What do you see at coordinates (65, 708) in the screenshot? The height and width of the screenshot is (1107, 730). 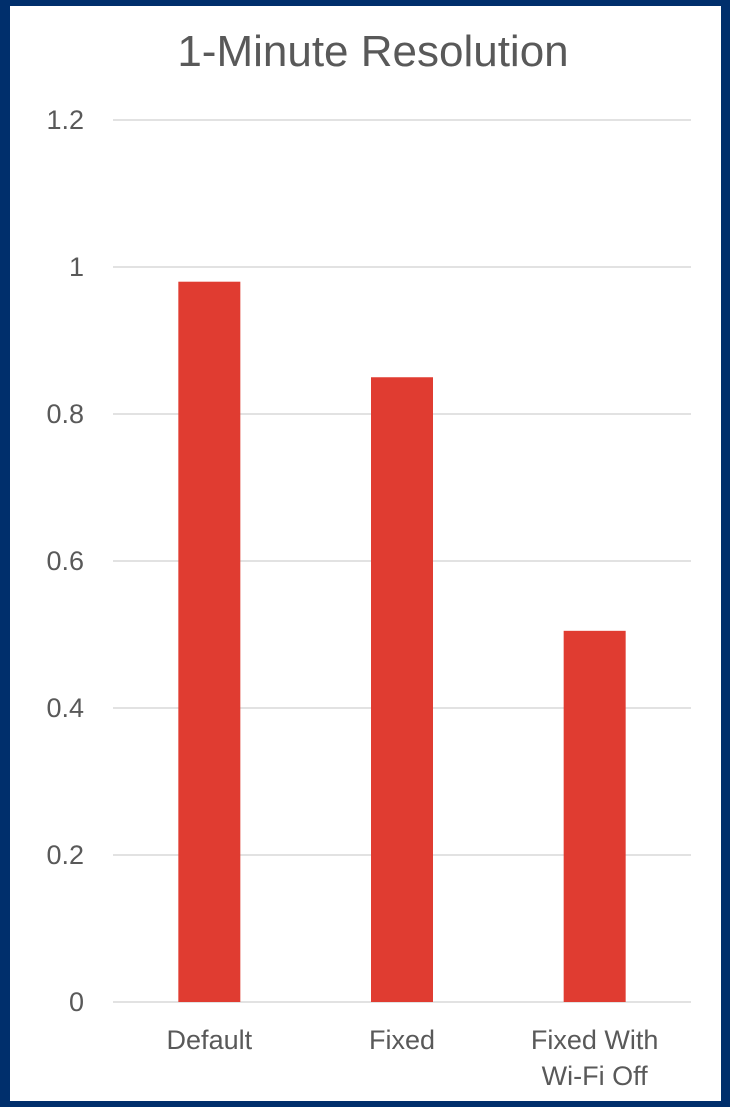 I see `y-tick-label: 0.4` at bounding box center [65, 708].